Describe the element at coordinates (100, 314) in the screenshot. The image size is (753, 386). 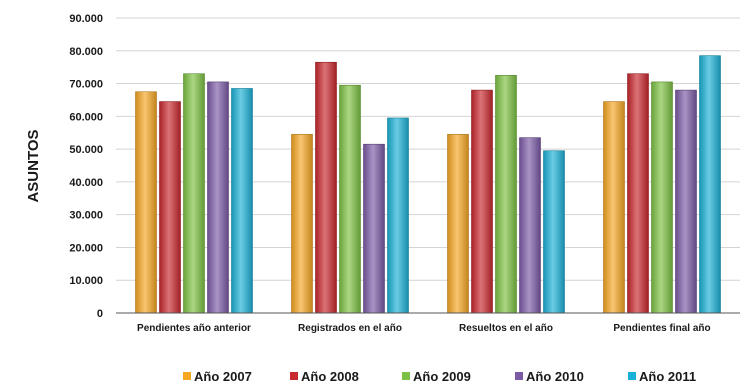
I see `y-tick-label: 0` at that location.